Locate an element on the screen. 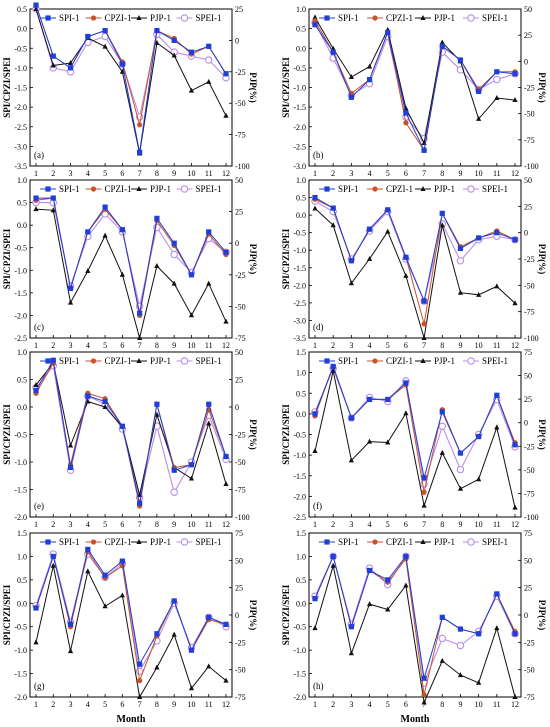 This screenshot has height=727, width=550. y2-tick-label: -25 is located at coordinates (529, 446).